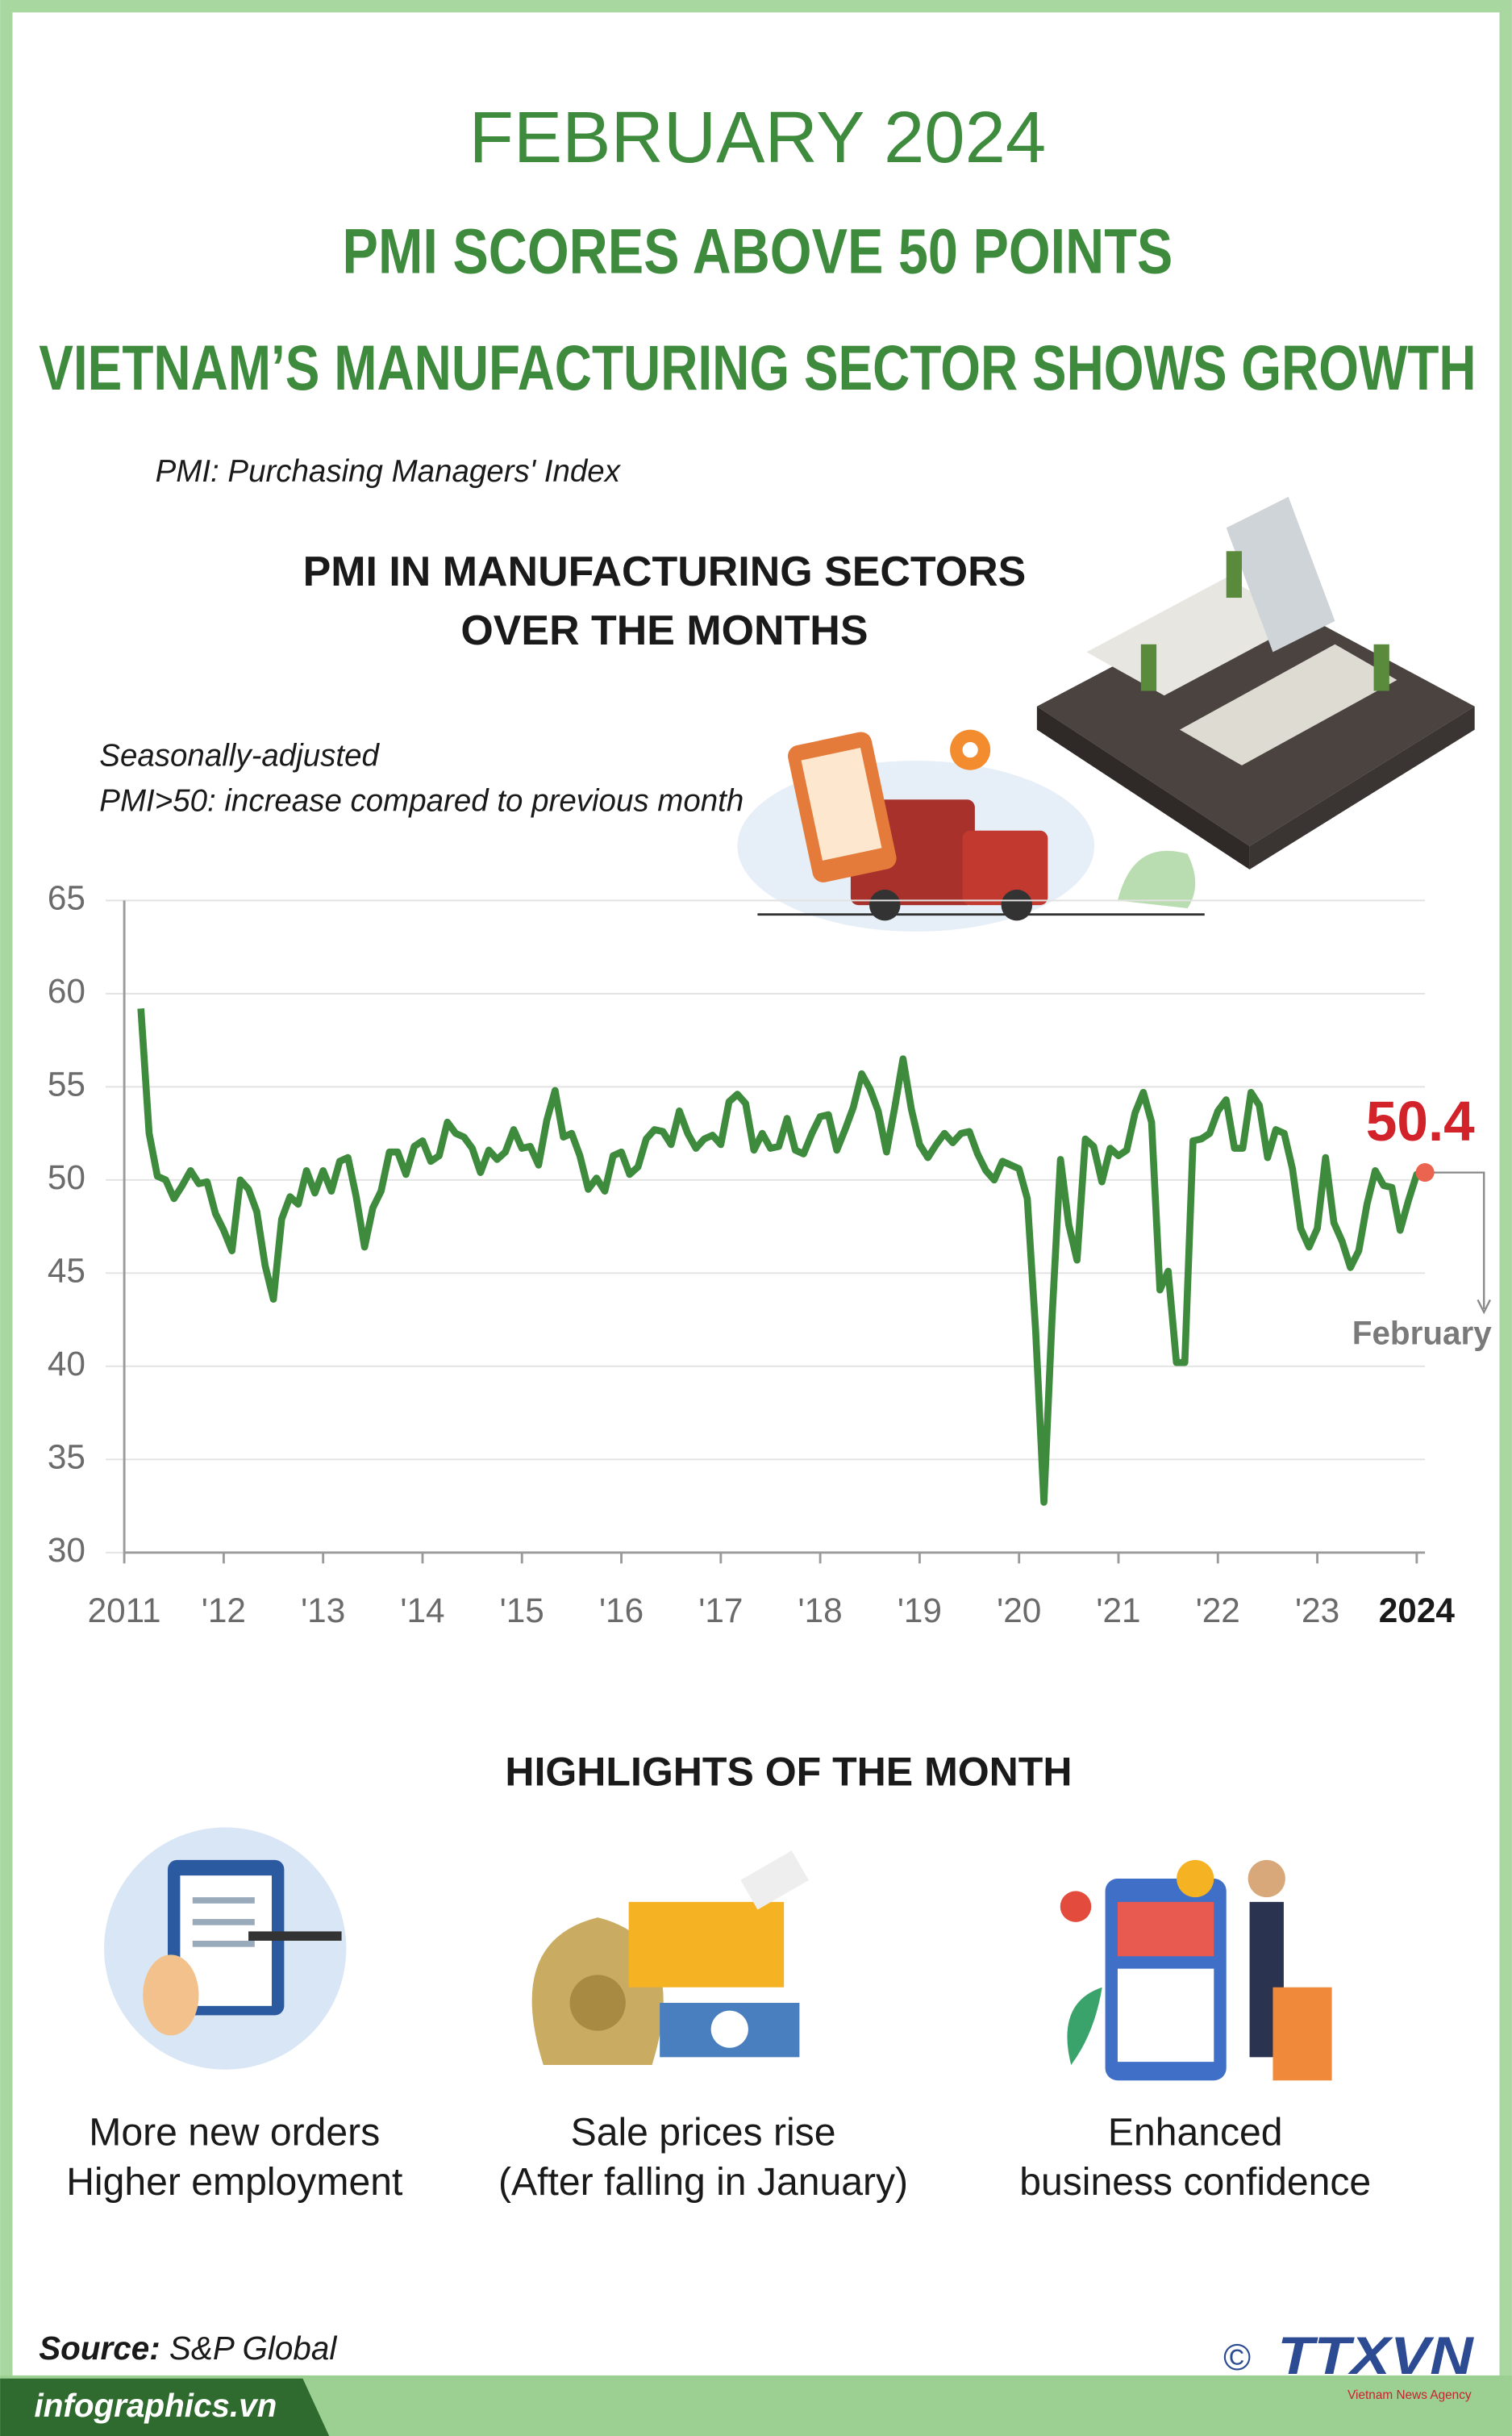 This screenshot has height=2436, width=1512. What do you see at coordinates (224, 1610) in the screenshot?
I see `x-tick-label: '12` at bounding box center [224, 1610].